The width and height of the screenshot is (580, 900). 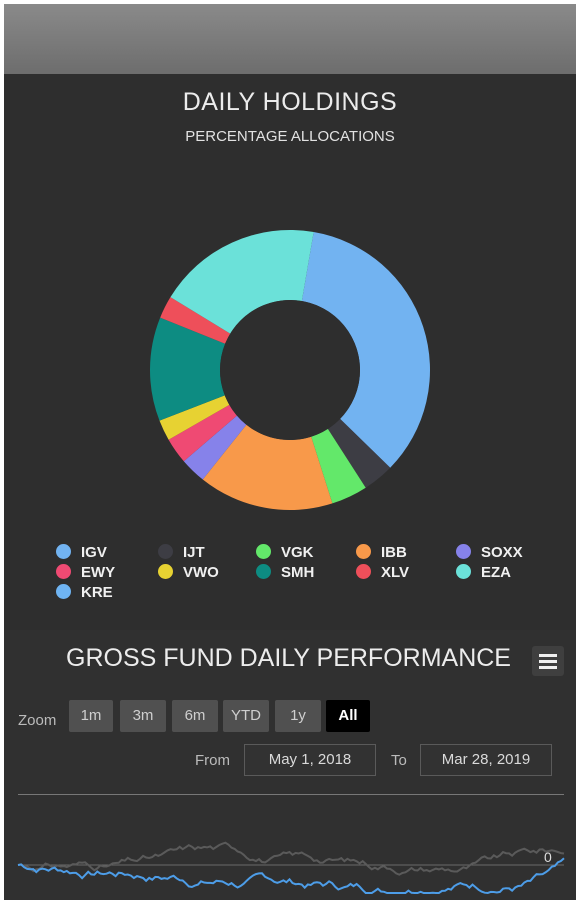 I want to click on zoom-1m-button: 1m, so click(x=91, y=716).